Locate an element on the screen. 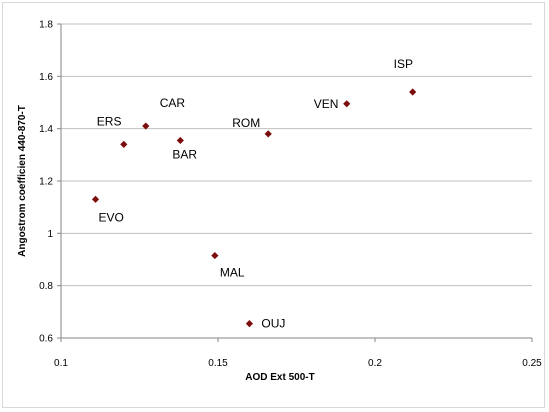  x-tick-labels: 0.1 0.15 0.2 0.25 is located at coordinates (298, 363).